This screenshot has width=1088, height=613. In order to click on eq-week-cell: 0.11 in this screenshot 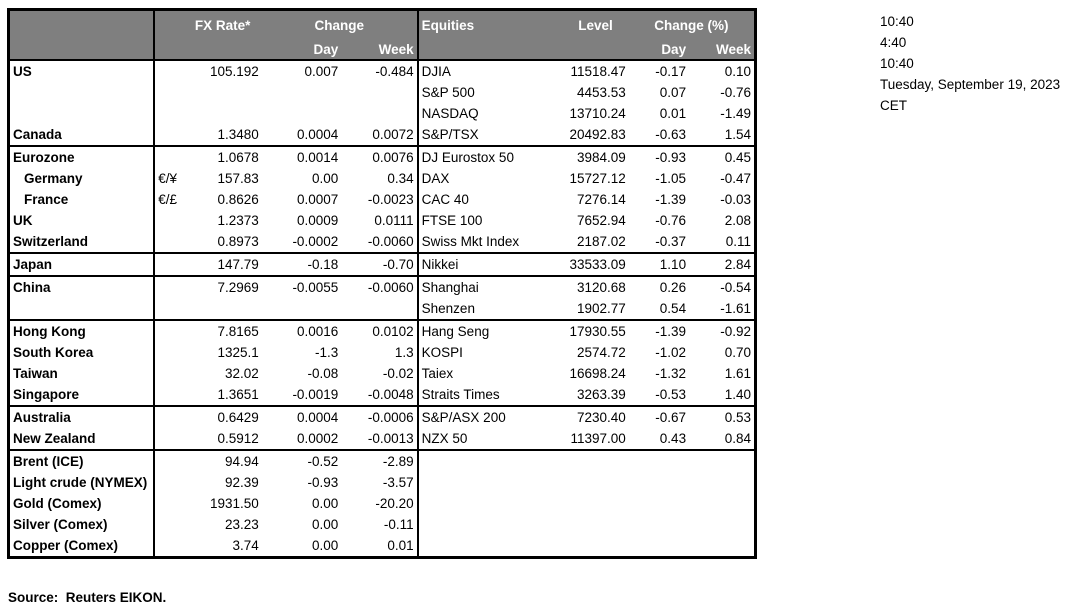, I will do `click(738, 241)`.